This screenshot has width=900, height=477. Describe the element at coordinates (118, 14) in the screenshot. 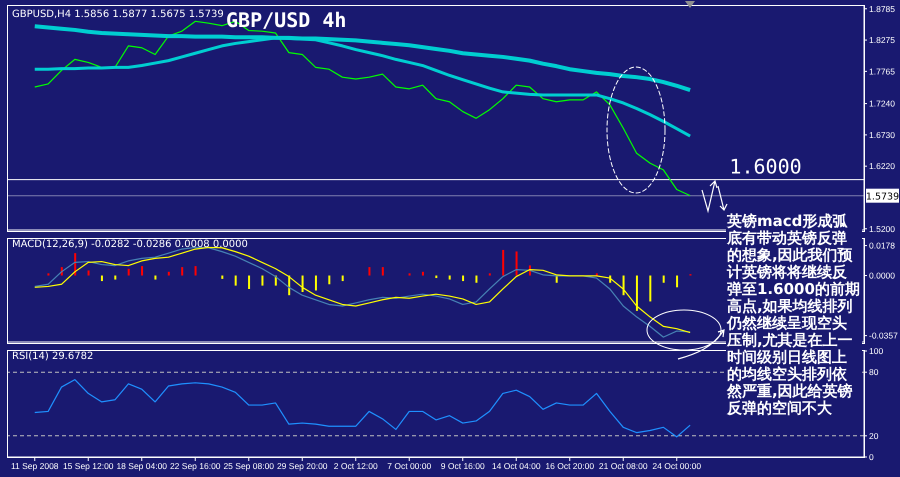

I see `chart-subtitle: GBPUSD,H4 1.5856 1.5877 1.5675 1.5739` at that location.